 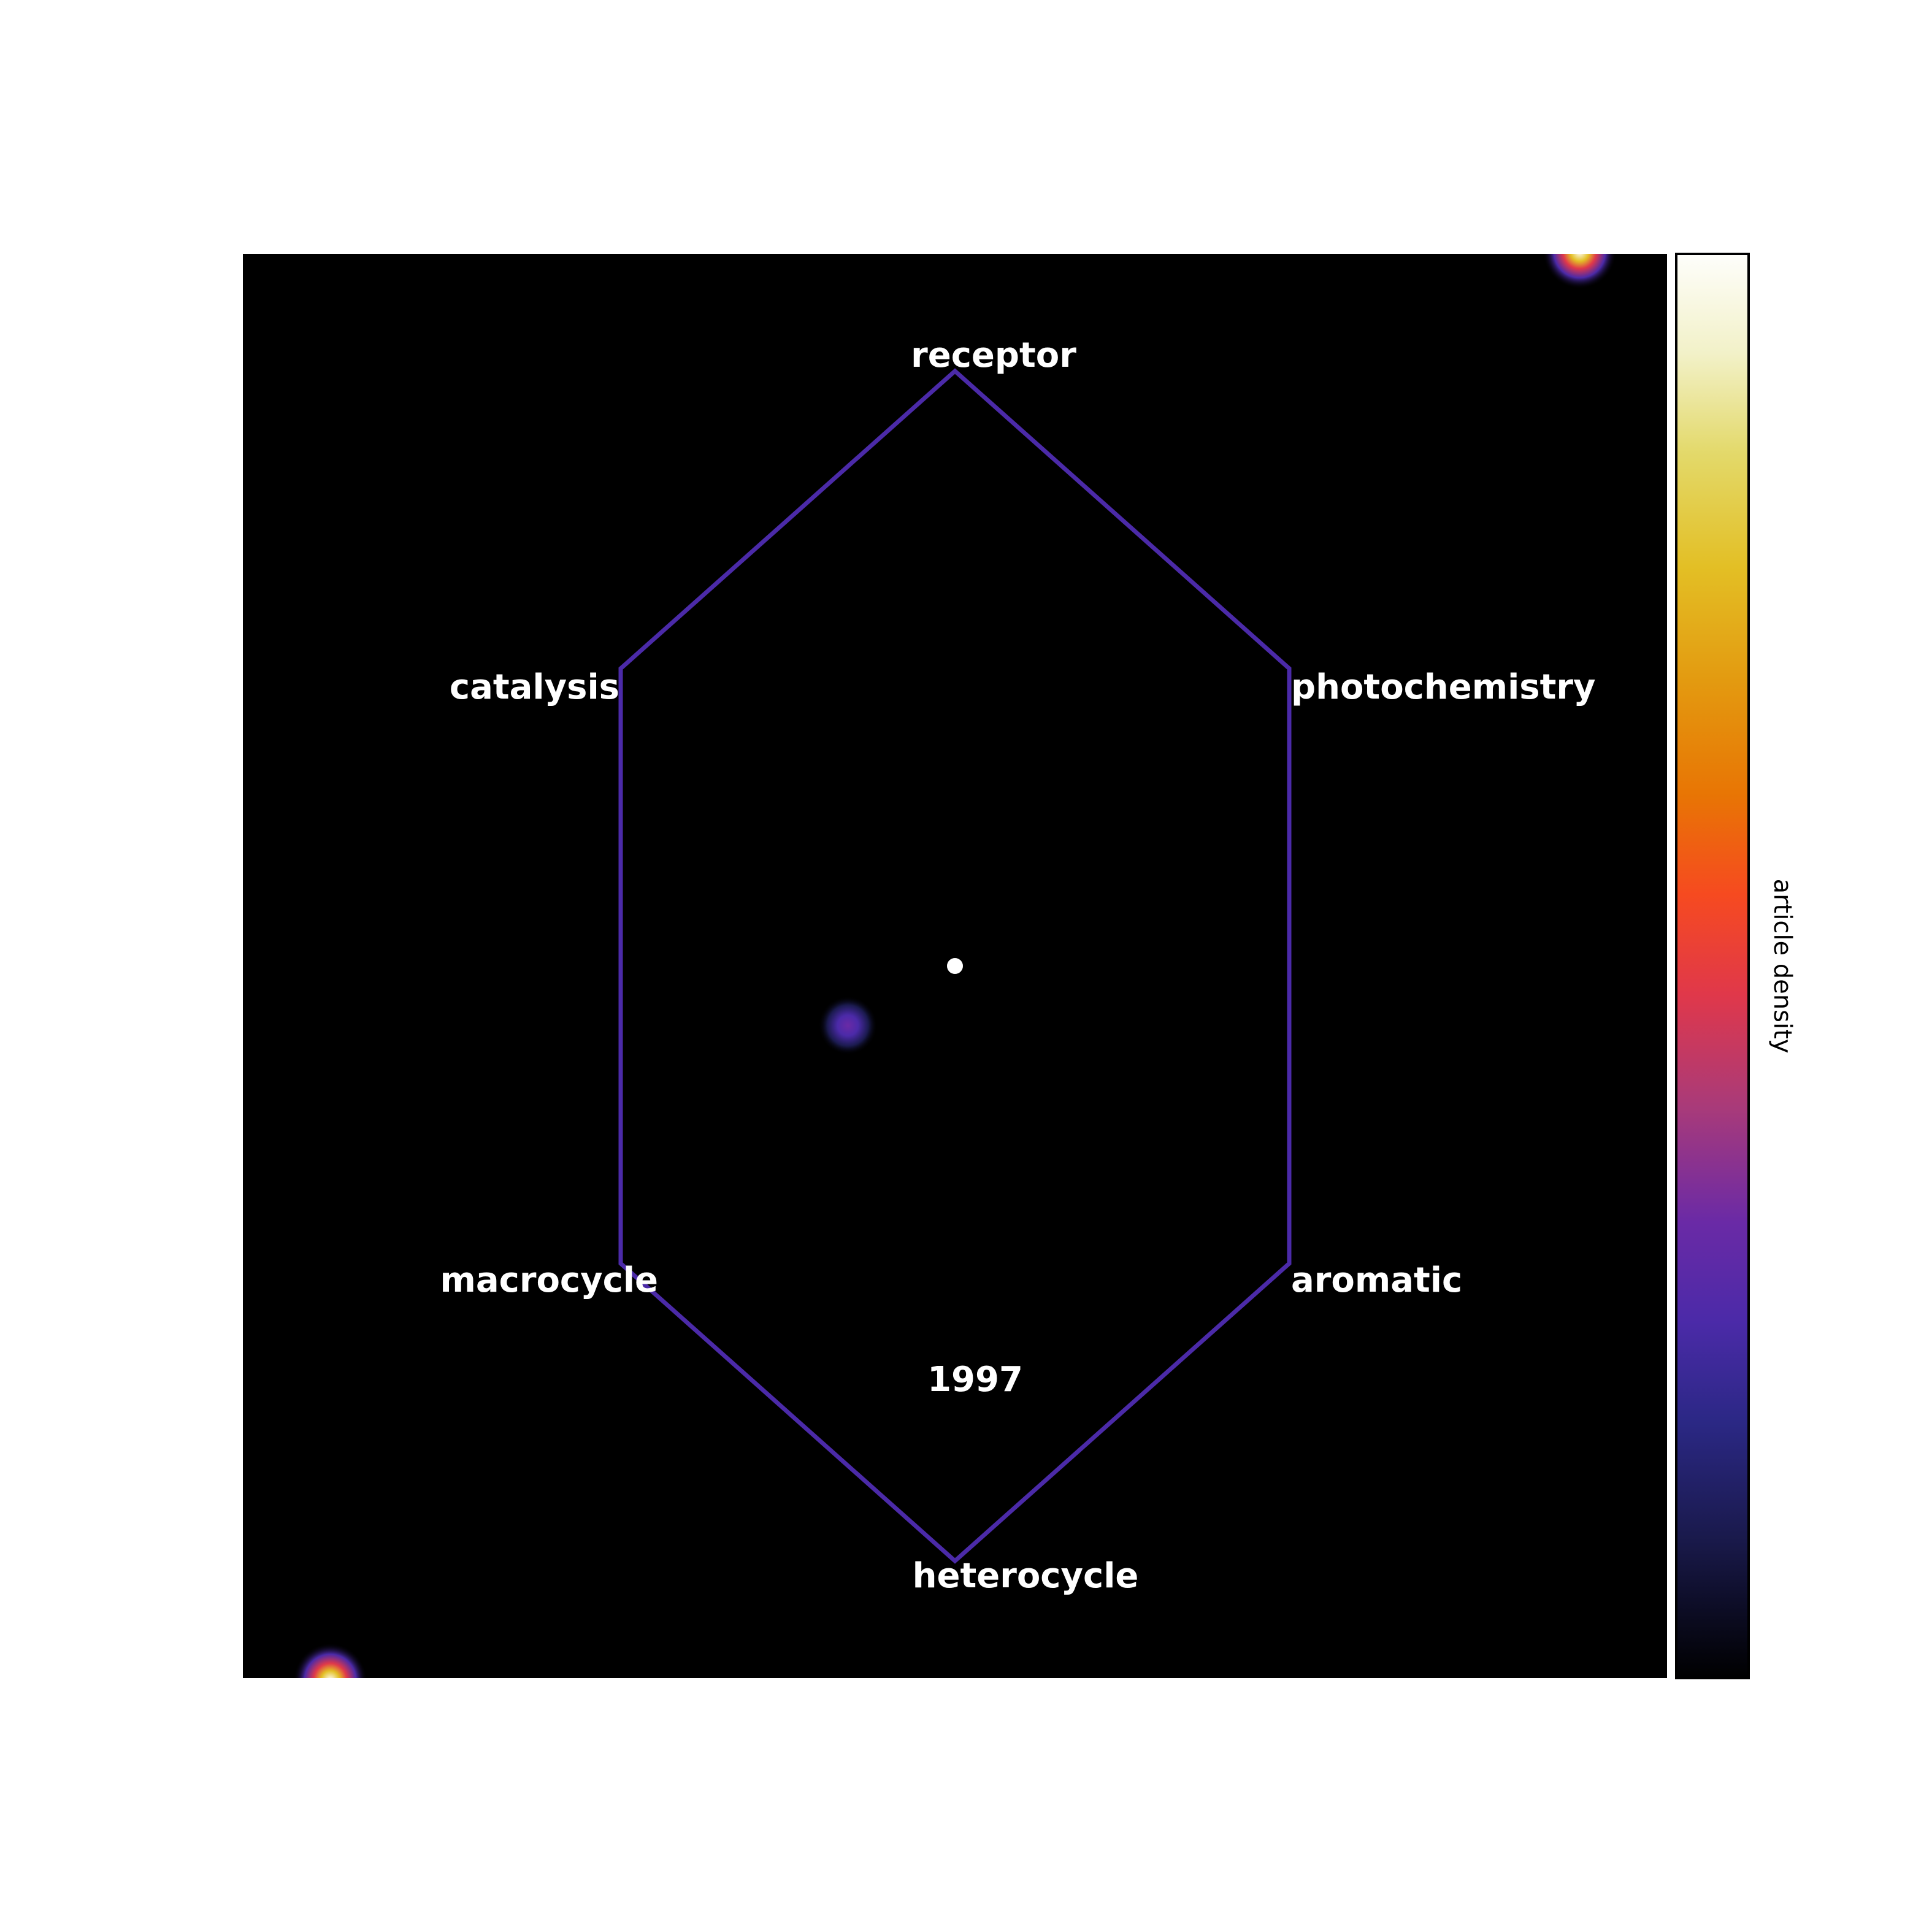 I want to click on colorbar-label: article density, so click(x=1782, y=966).